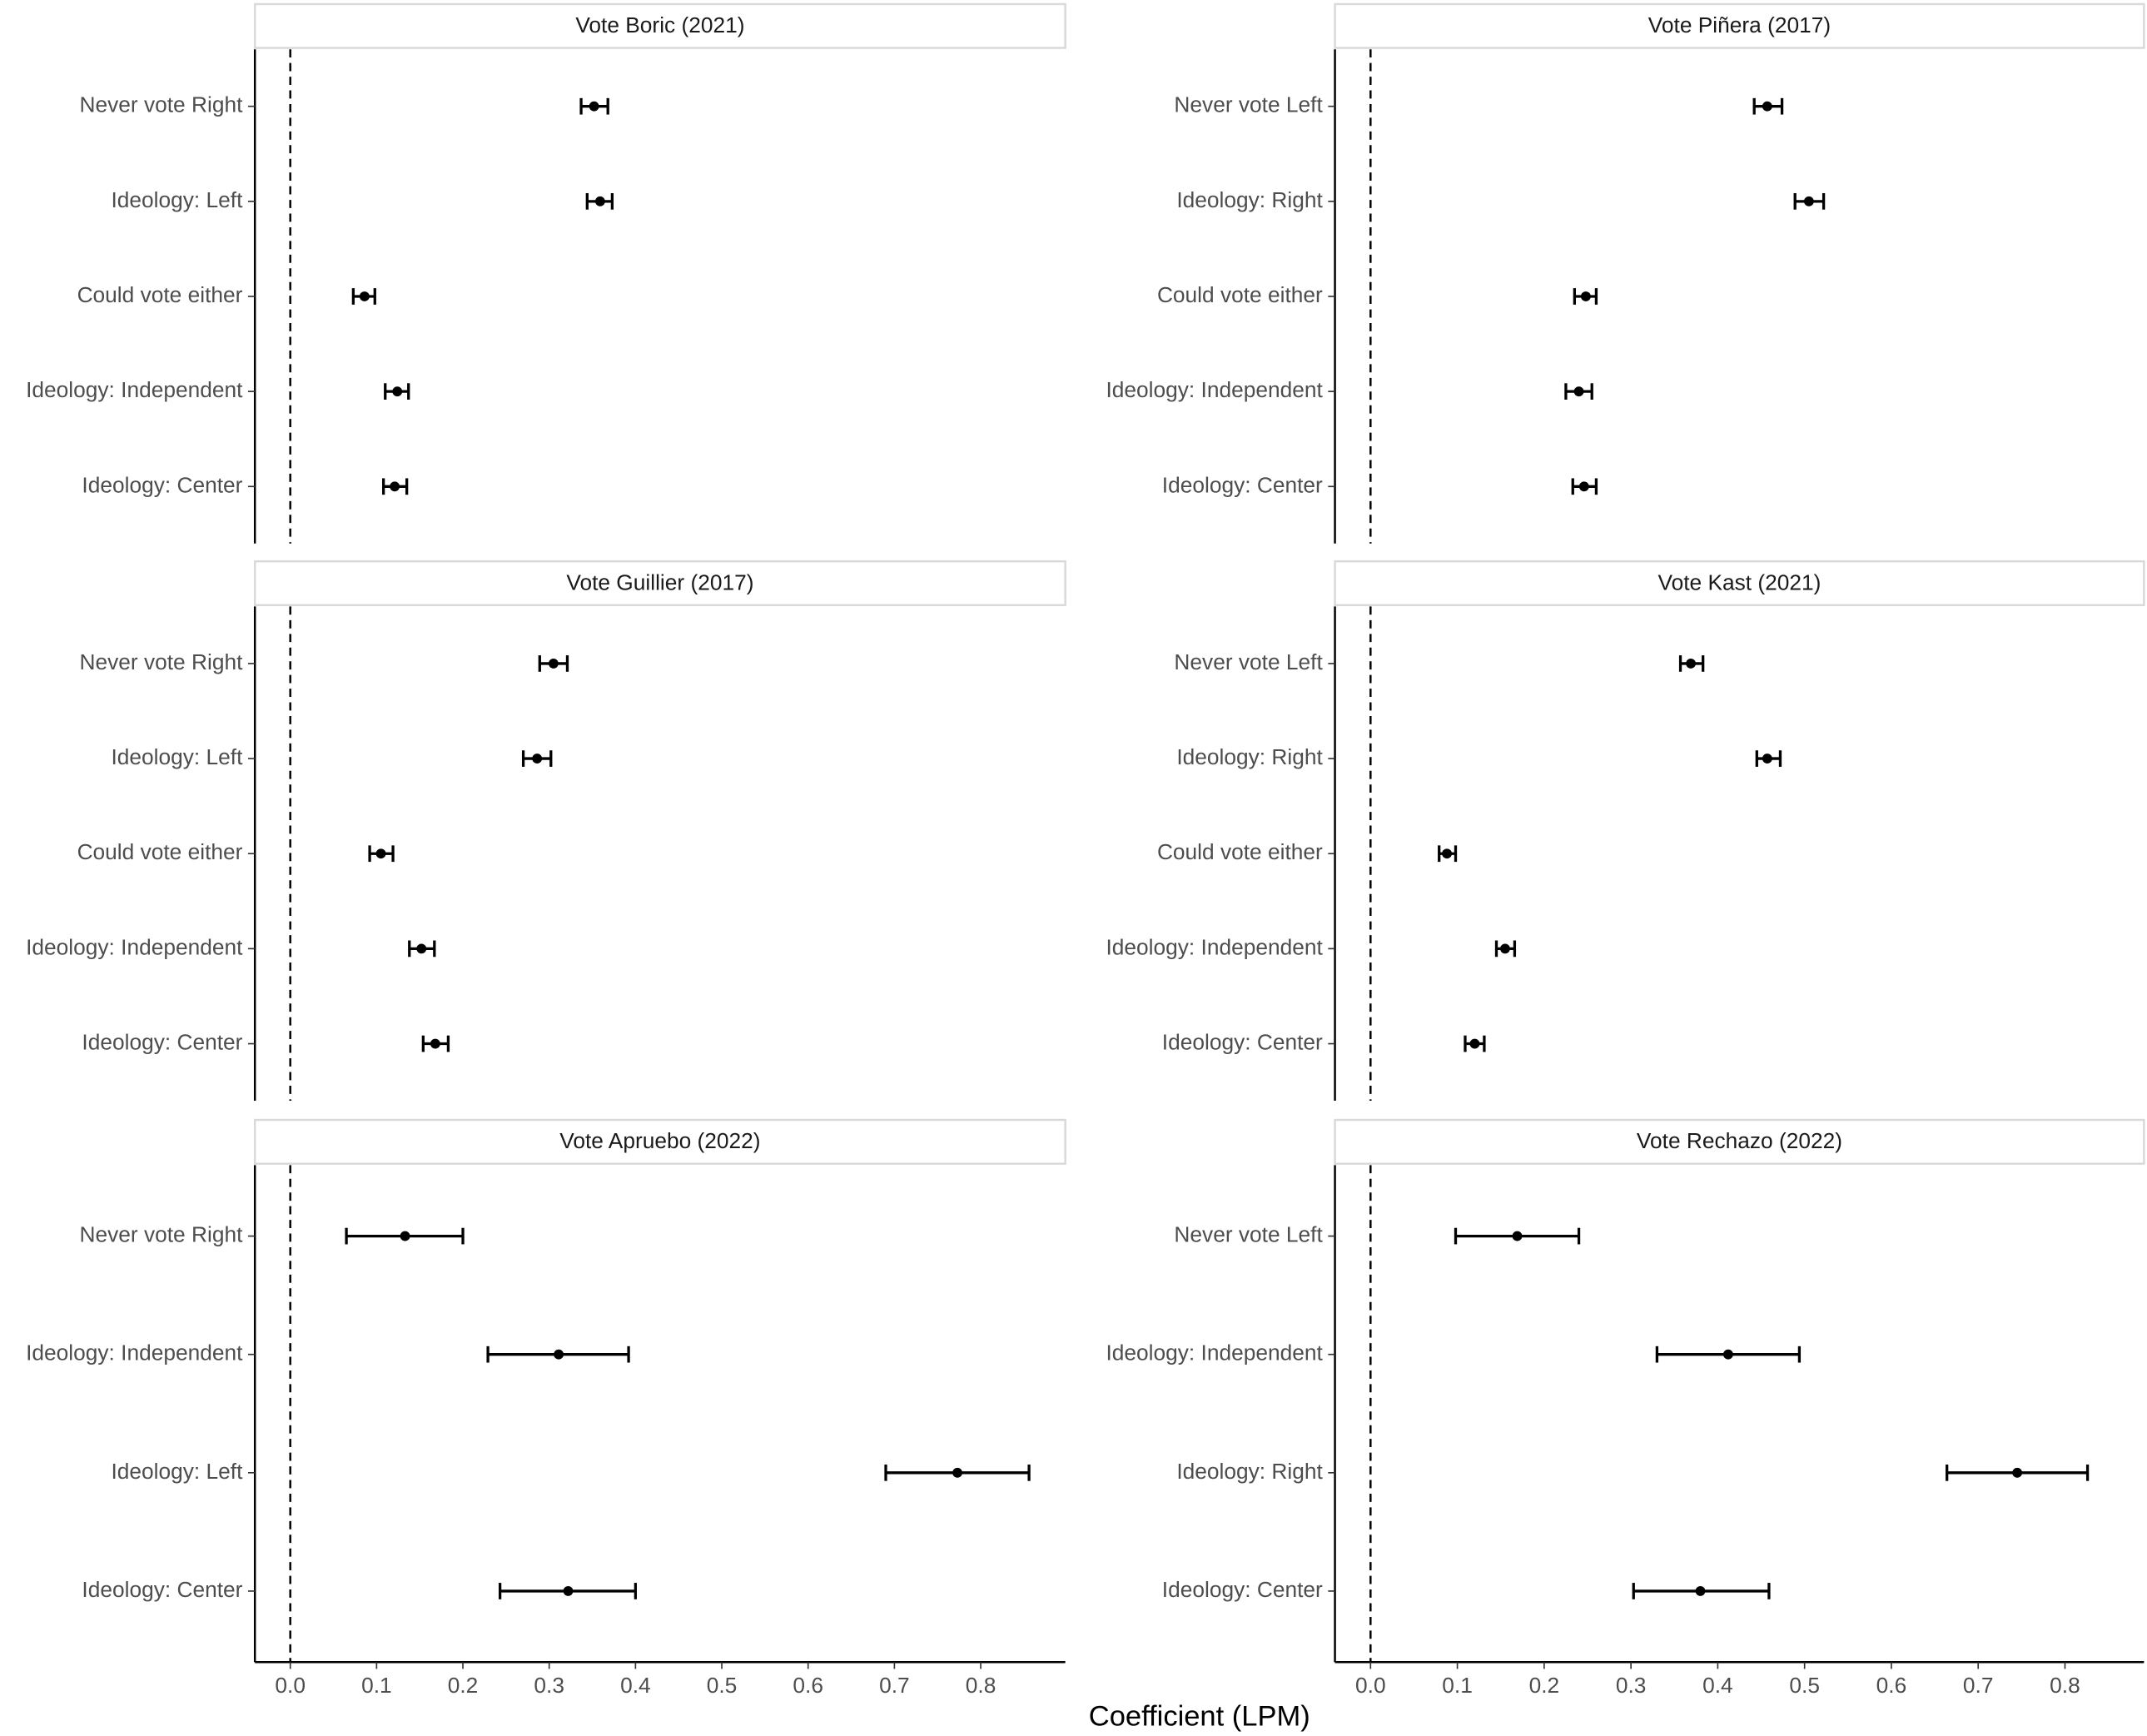 The image size is (2147, 1736). I want to click on panel-title: Vote Apruebo (2022), so click(660, 1140).